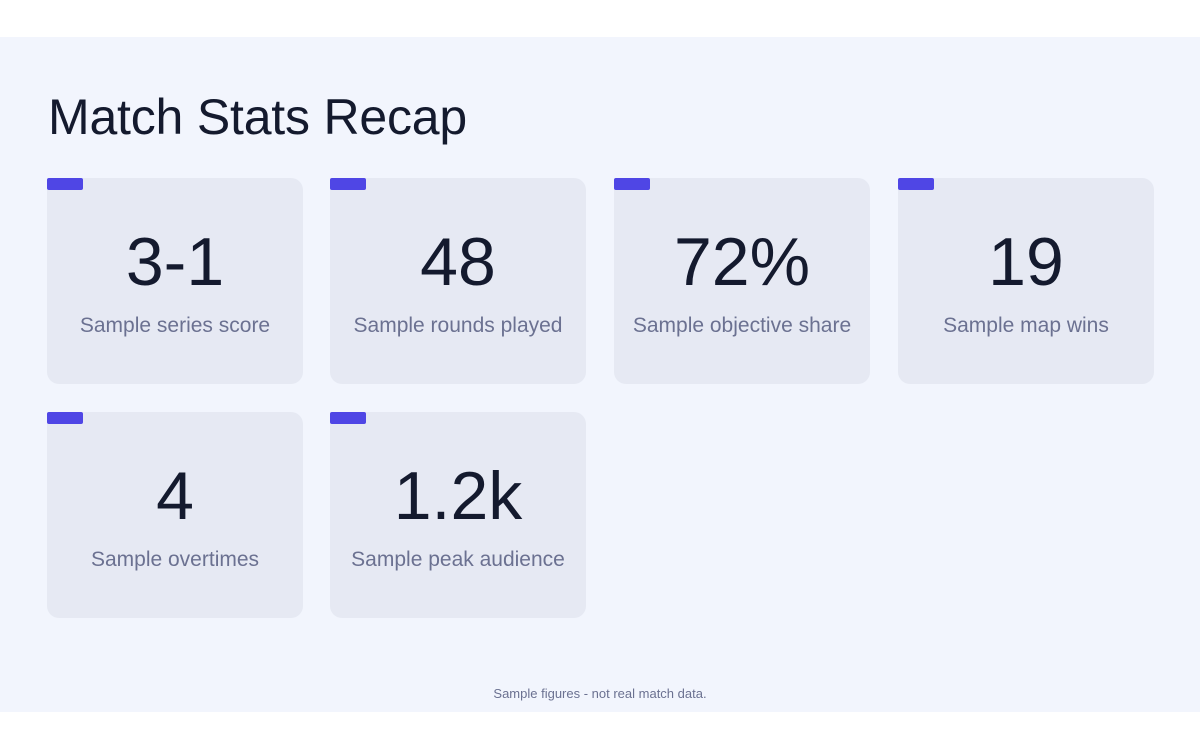 This screenshot has height=750, width=1200. I want to click on stat-value: 19, so click(1026, 262).